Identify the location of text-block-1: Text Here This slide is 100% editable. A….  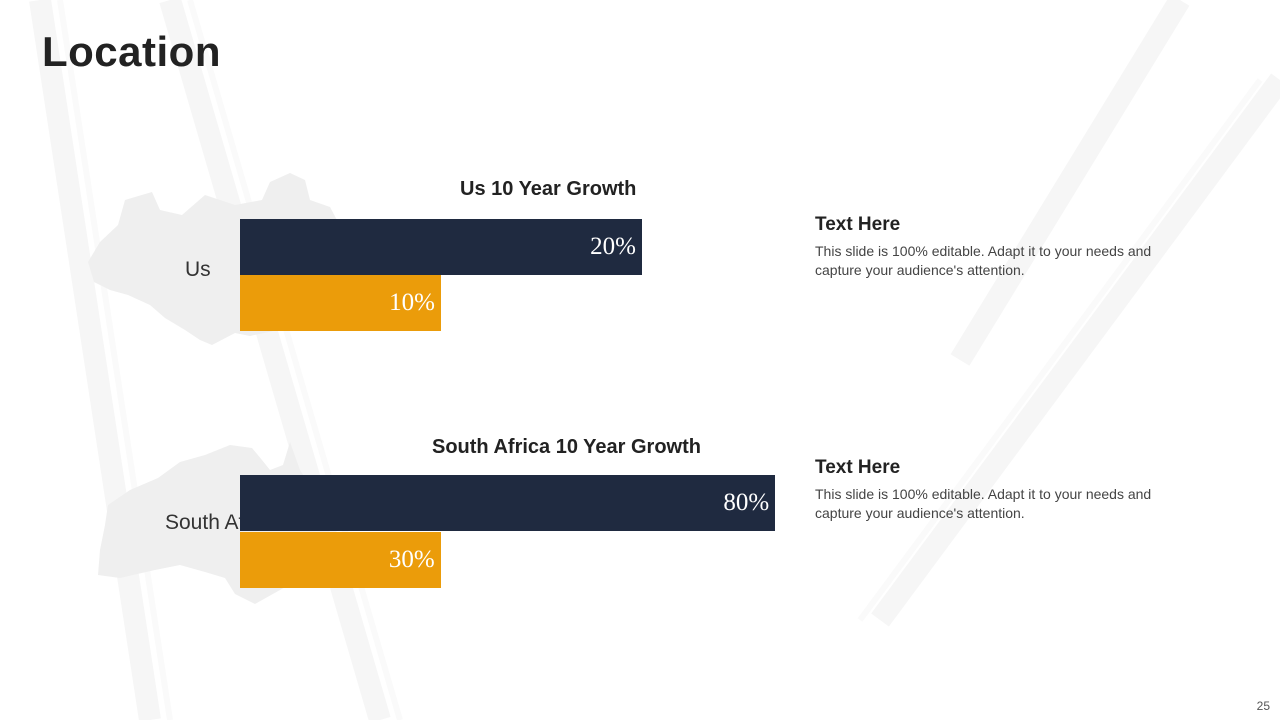
(1005, 247).